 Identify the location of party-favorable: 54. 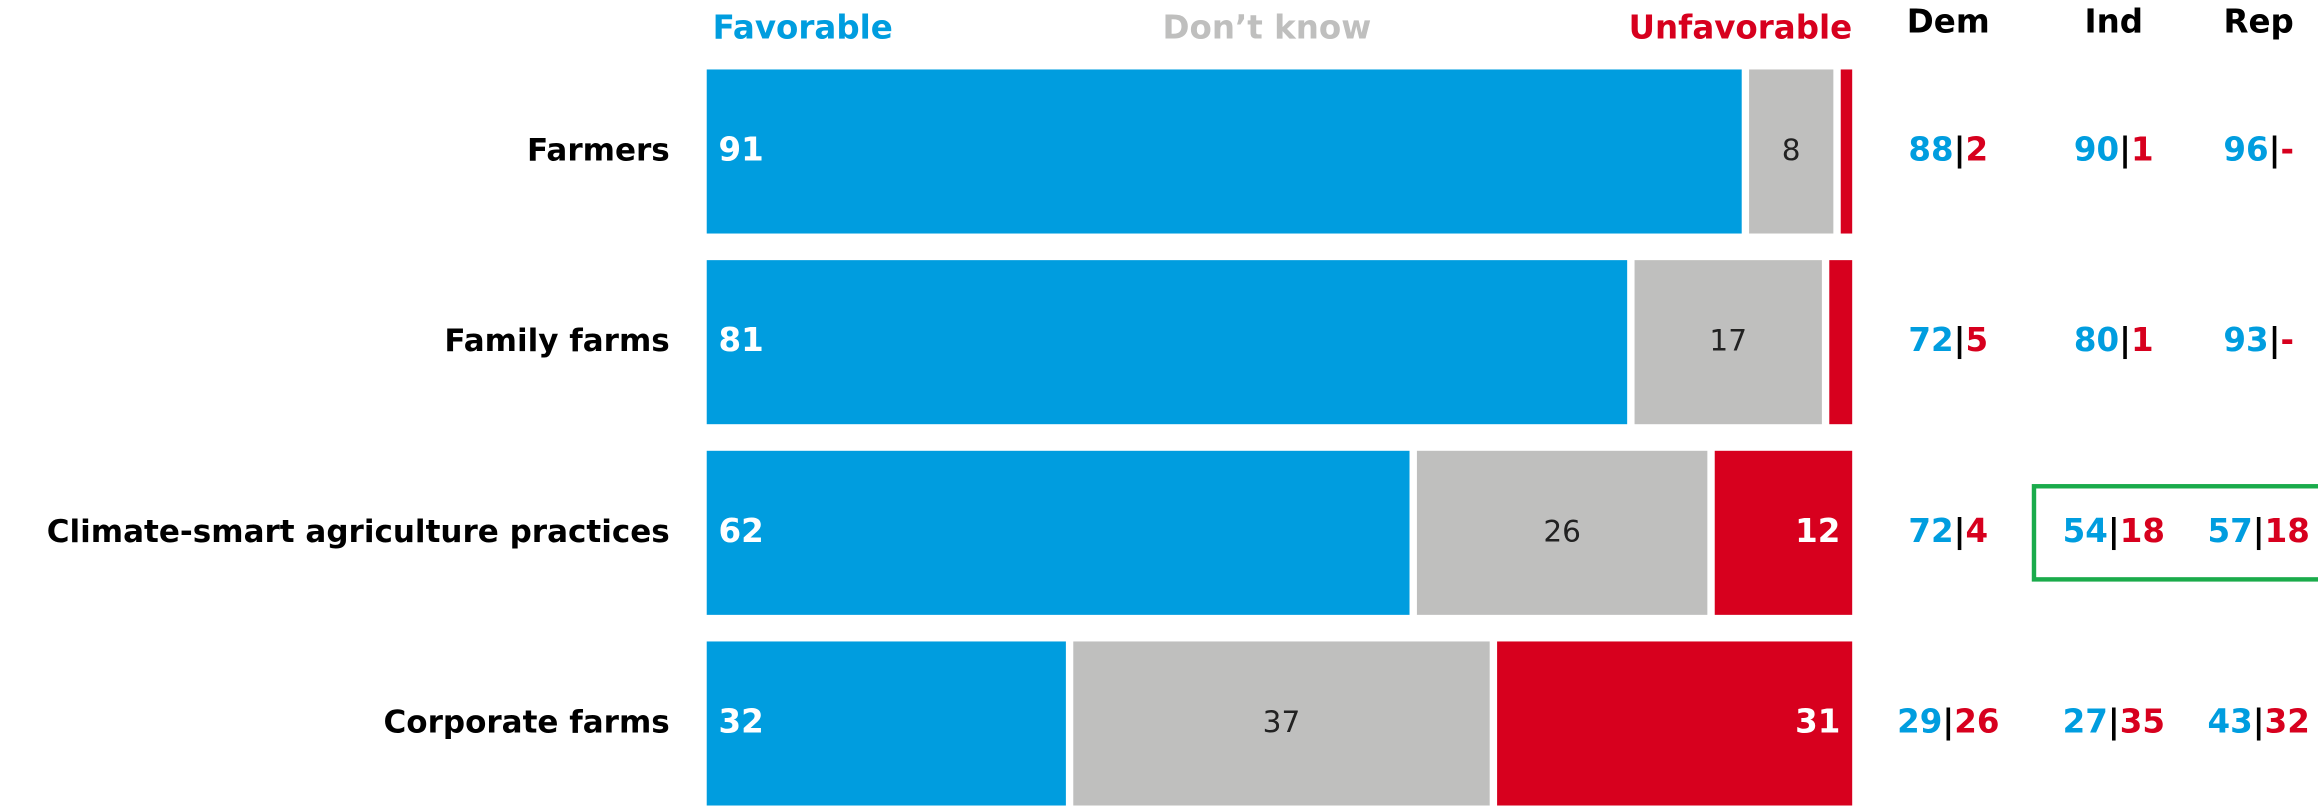
(2085, 531).